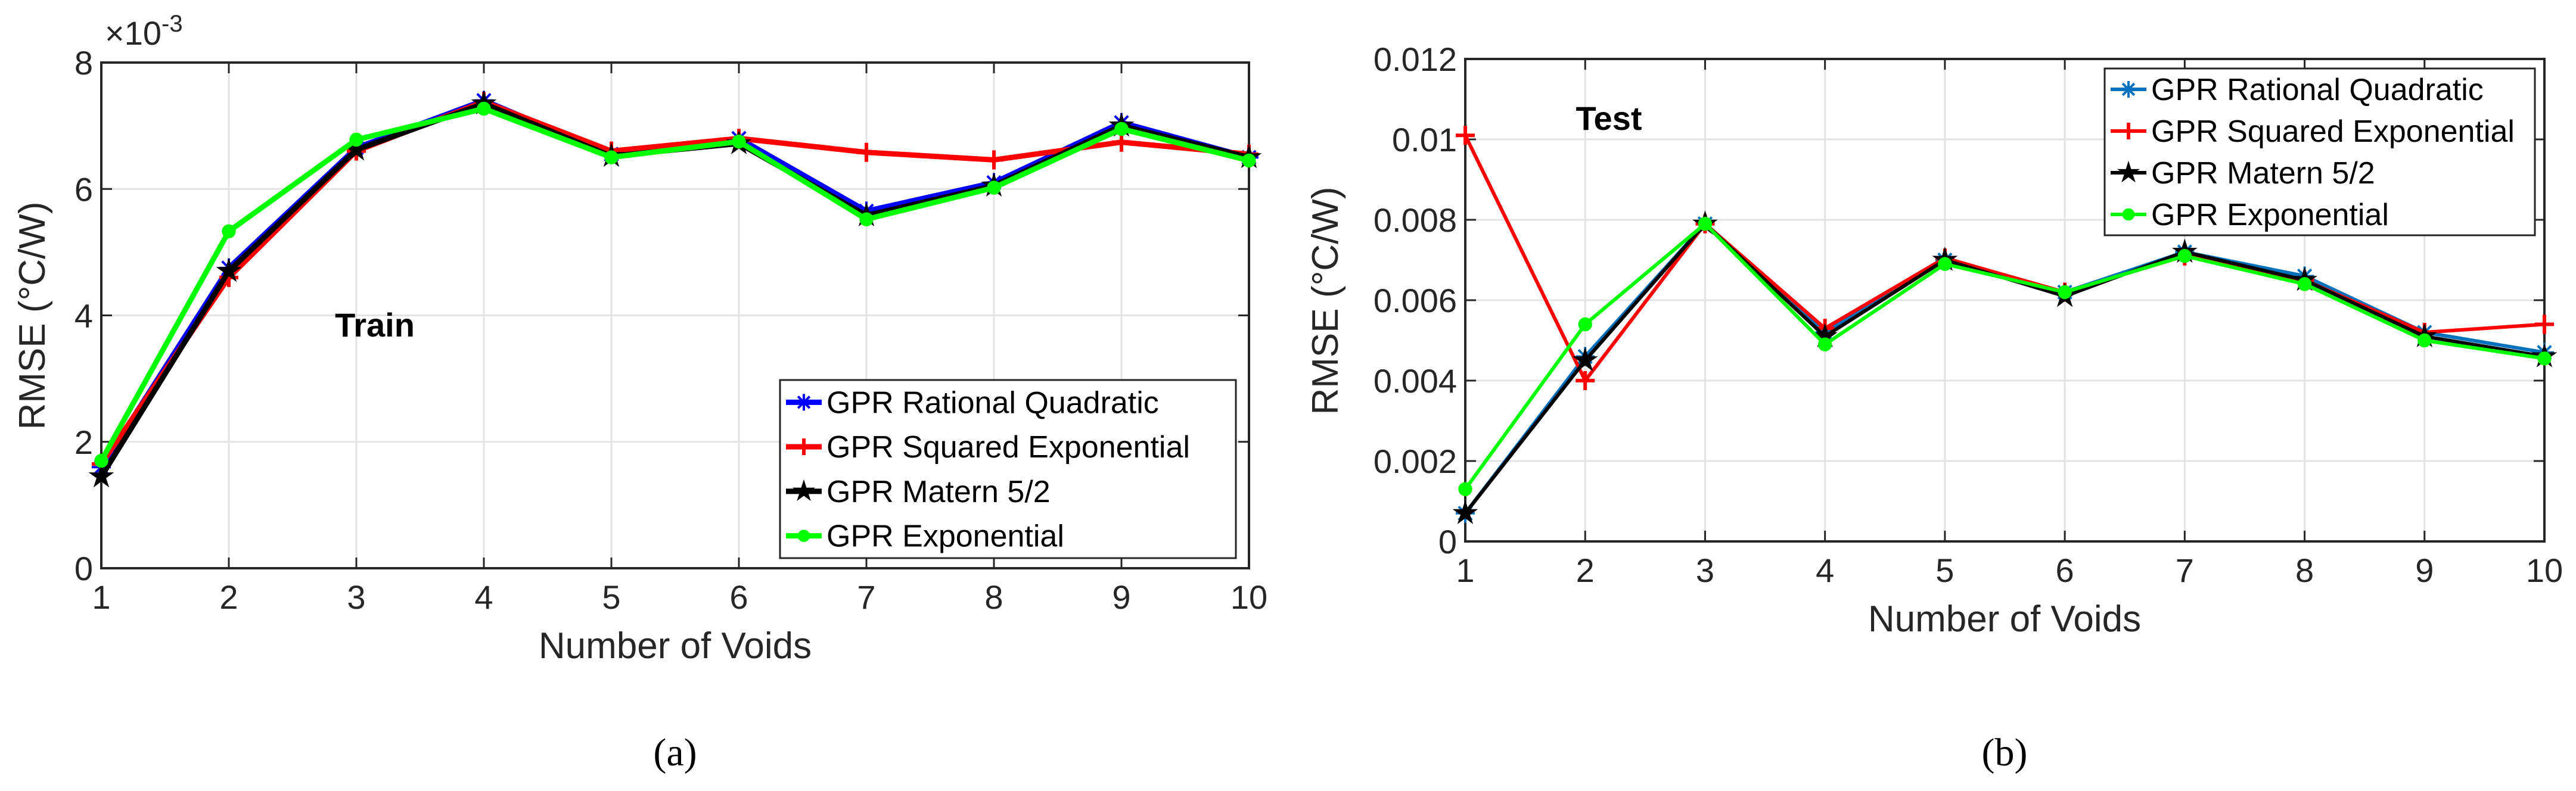 The image size is (2576, 791). I want to click on y-tick-label: 0.01, so click(1424, 139).